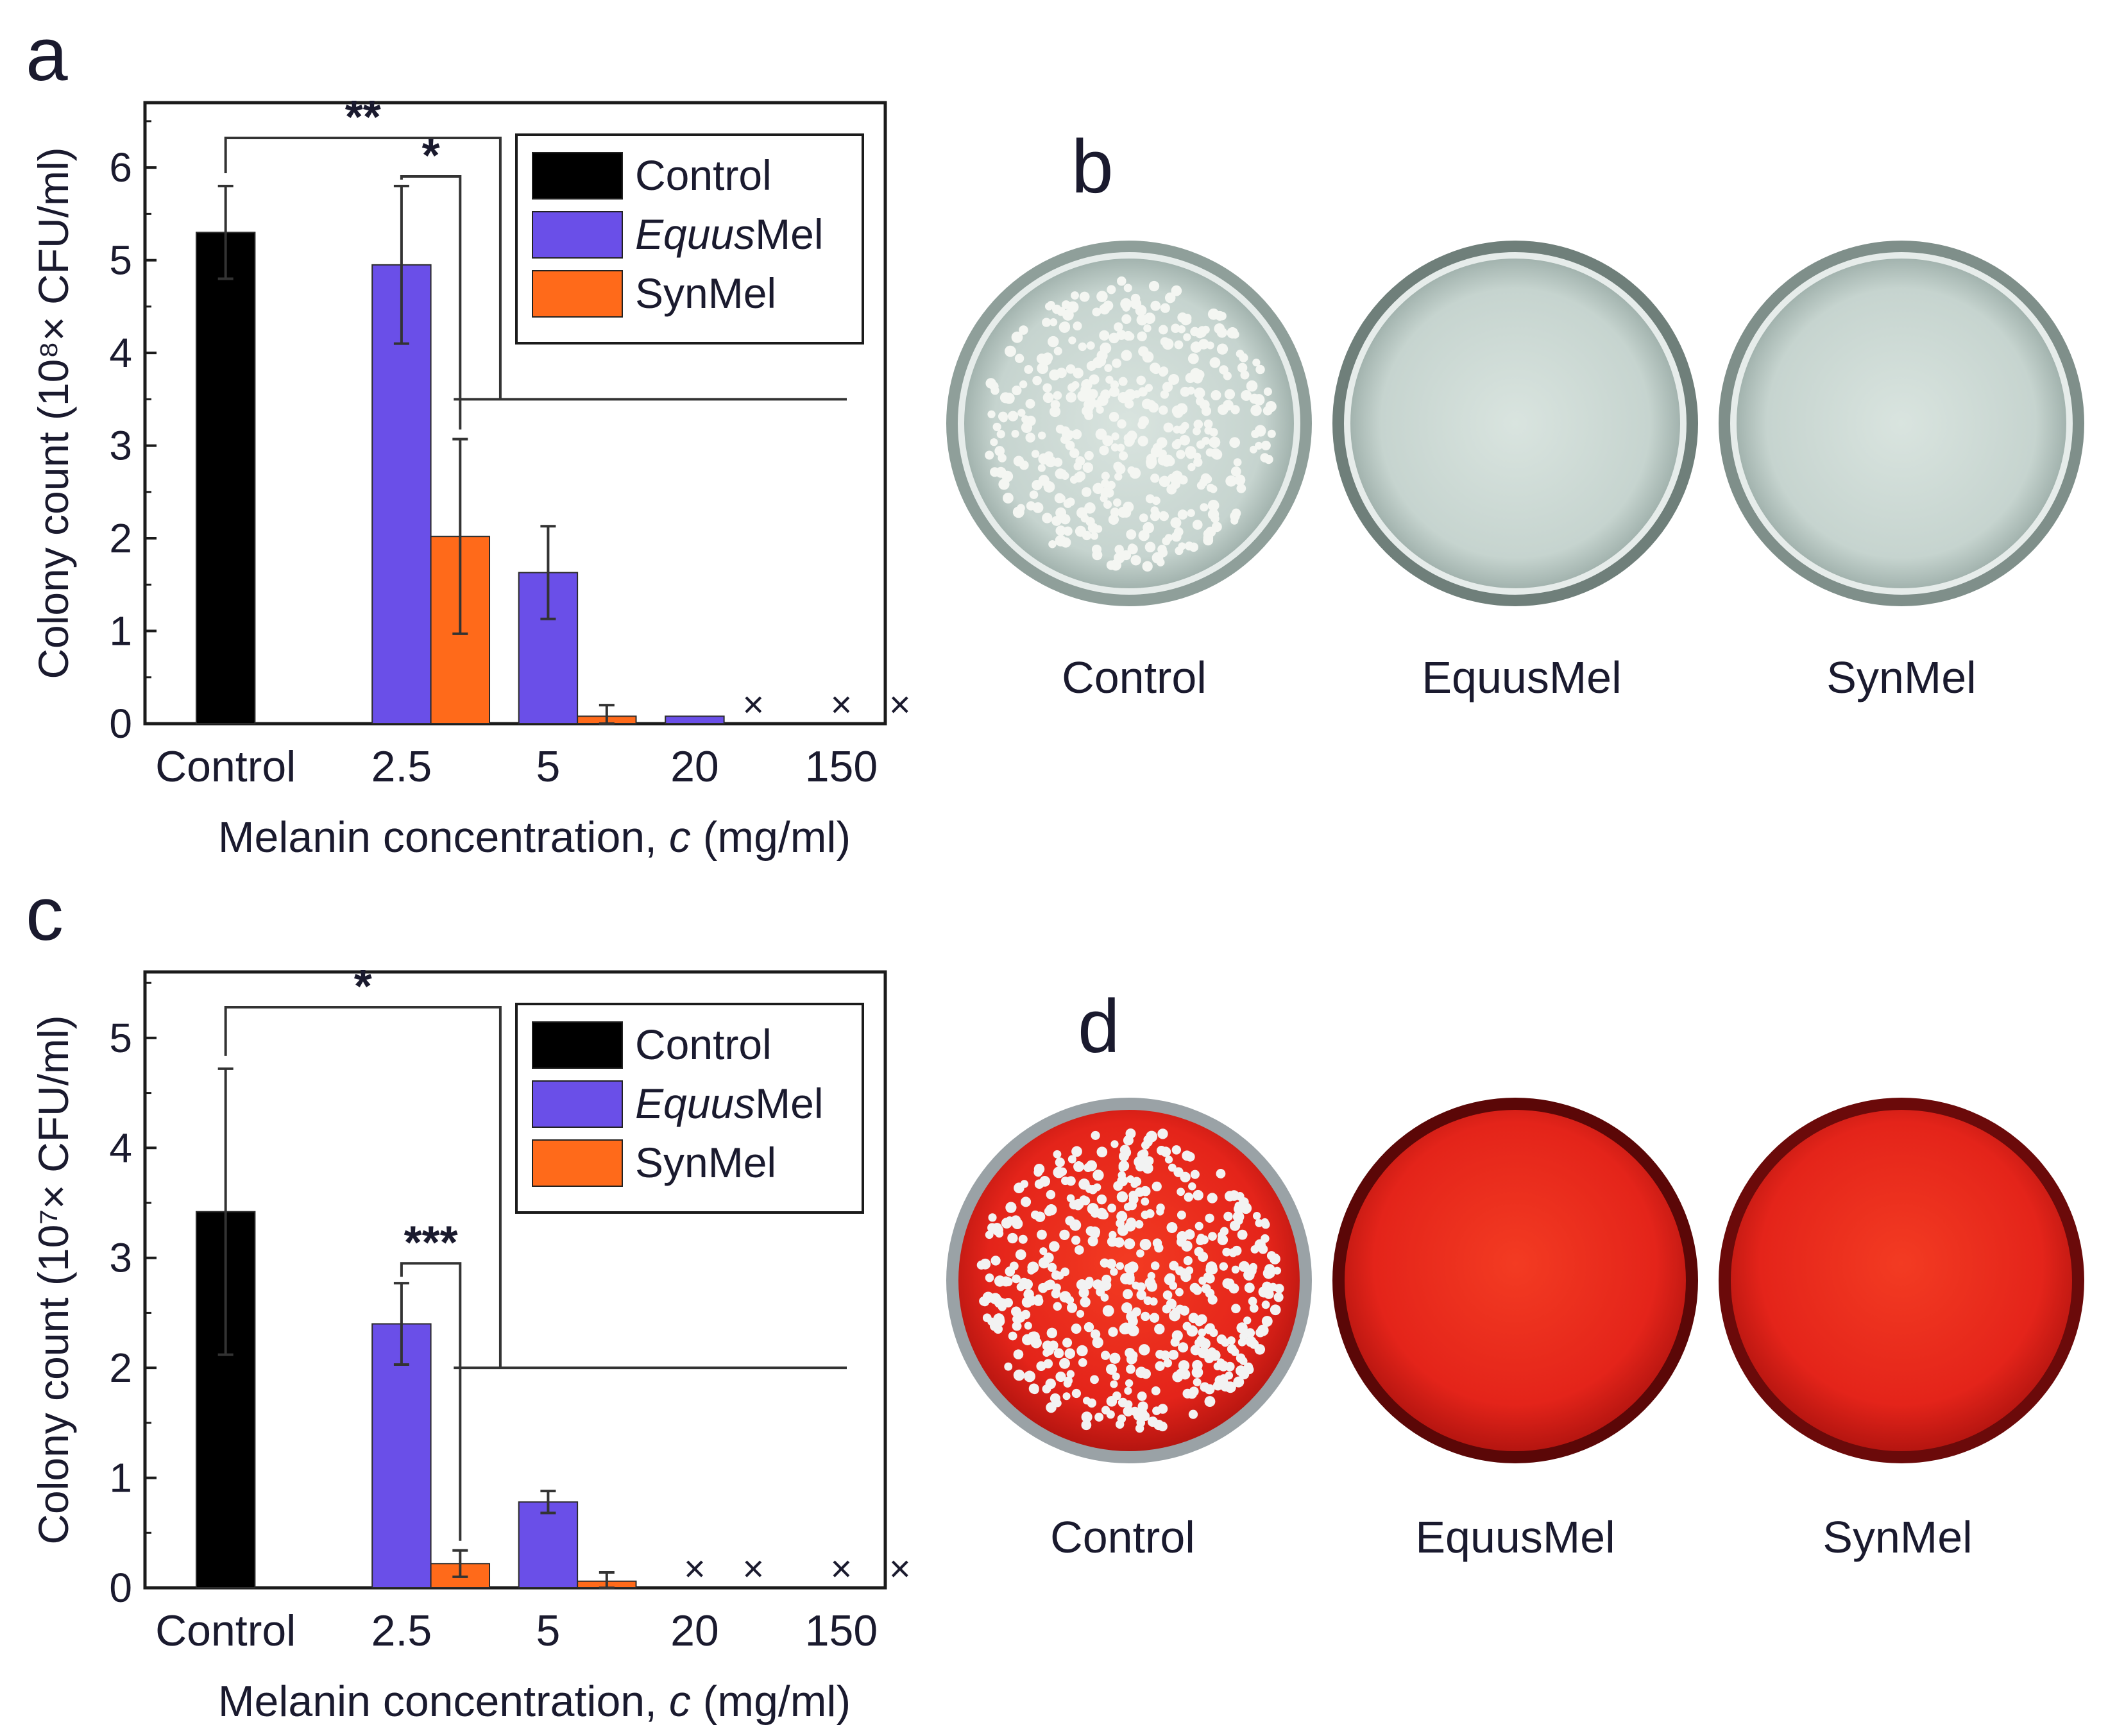 This screenshot has height=1736, width=2108. Describe the element at coordinates (515, 1280) in the screenshot. I see `plot-frame` at that location.